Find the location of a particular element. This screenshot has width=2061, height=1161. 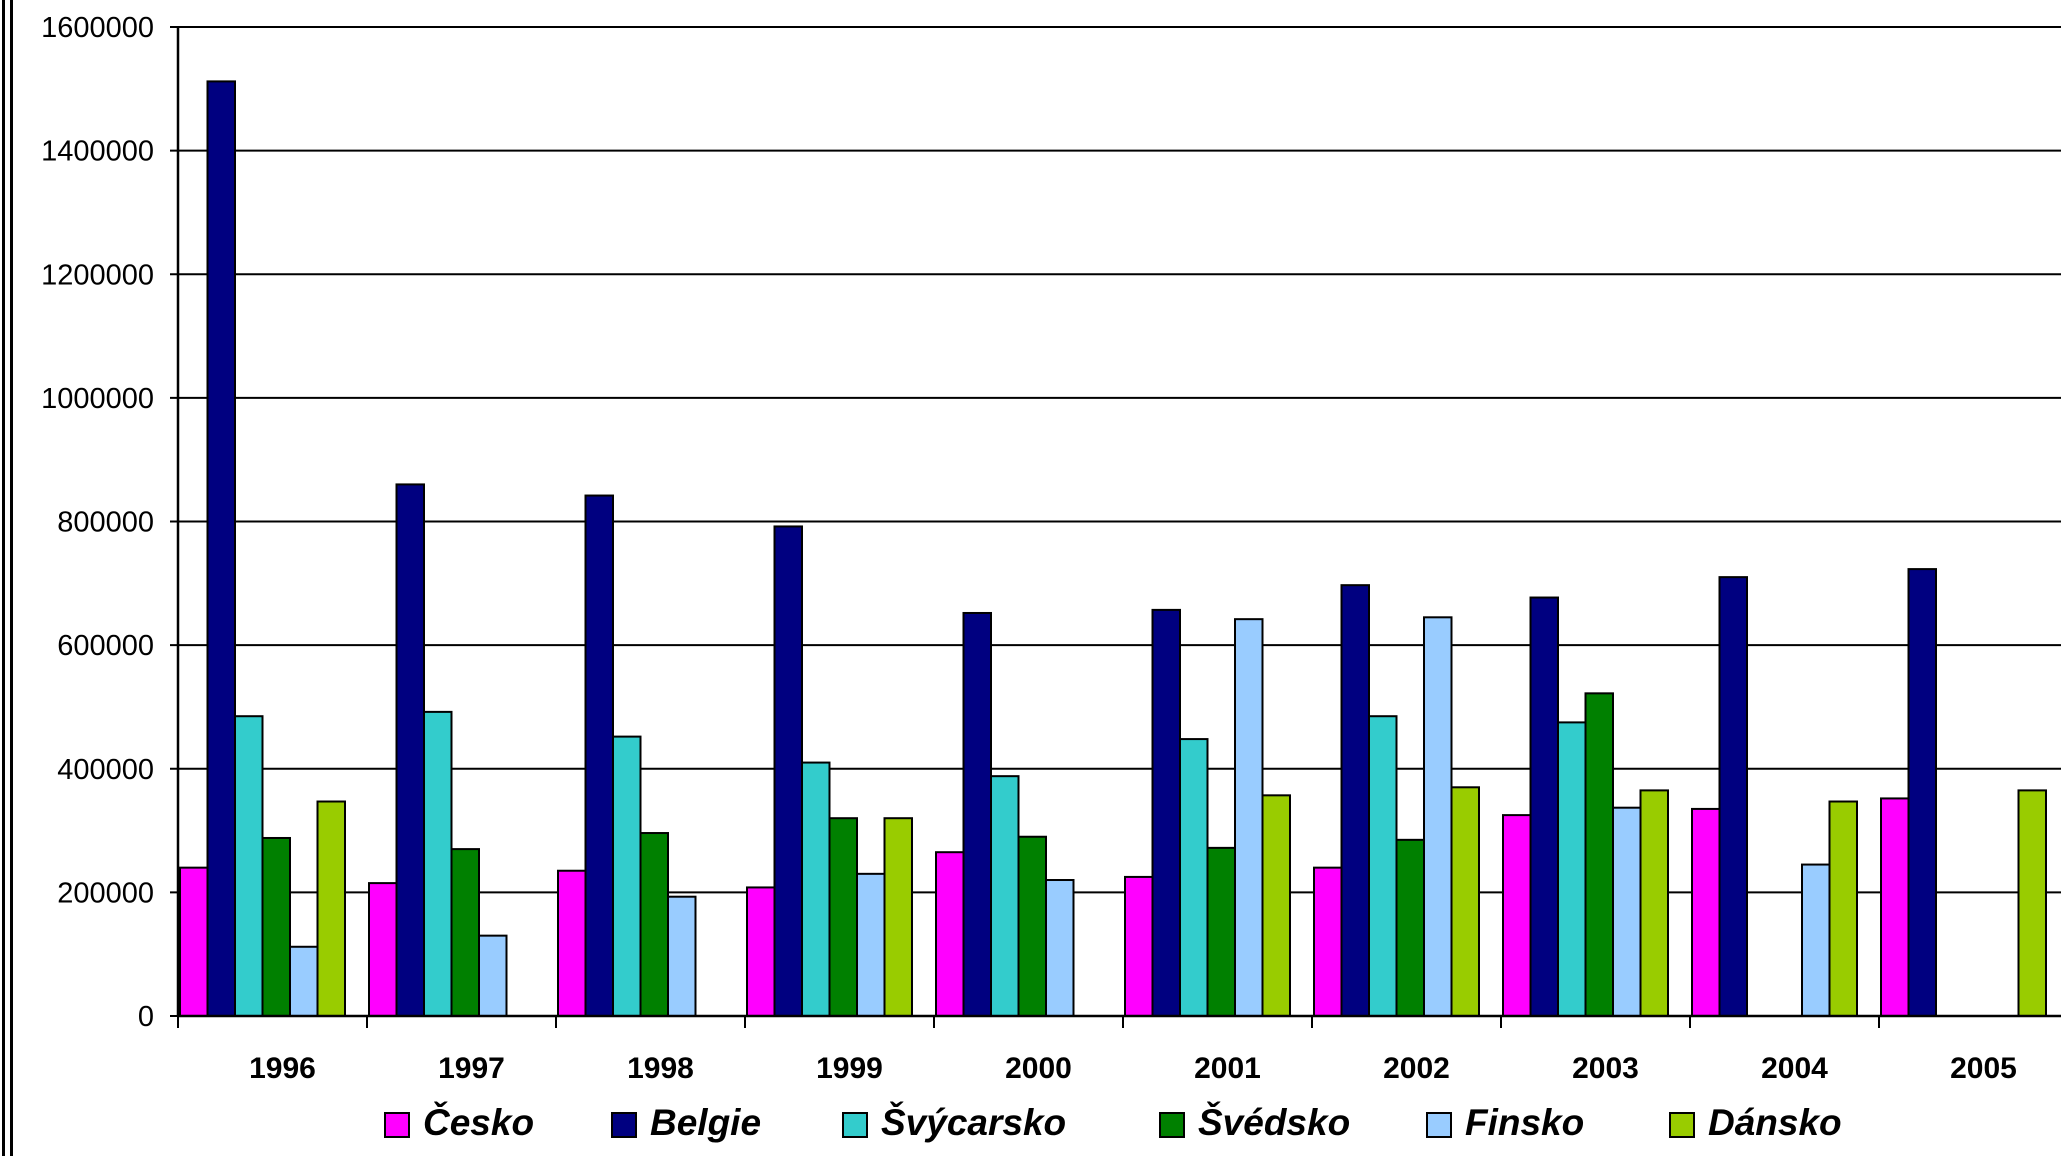

legend-label: Česko is located at coordinates (478, 1122).